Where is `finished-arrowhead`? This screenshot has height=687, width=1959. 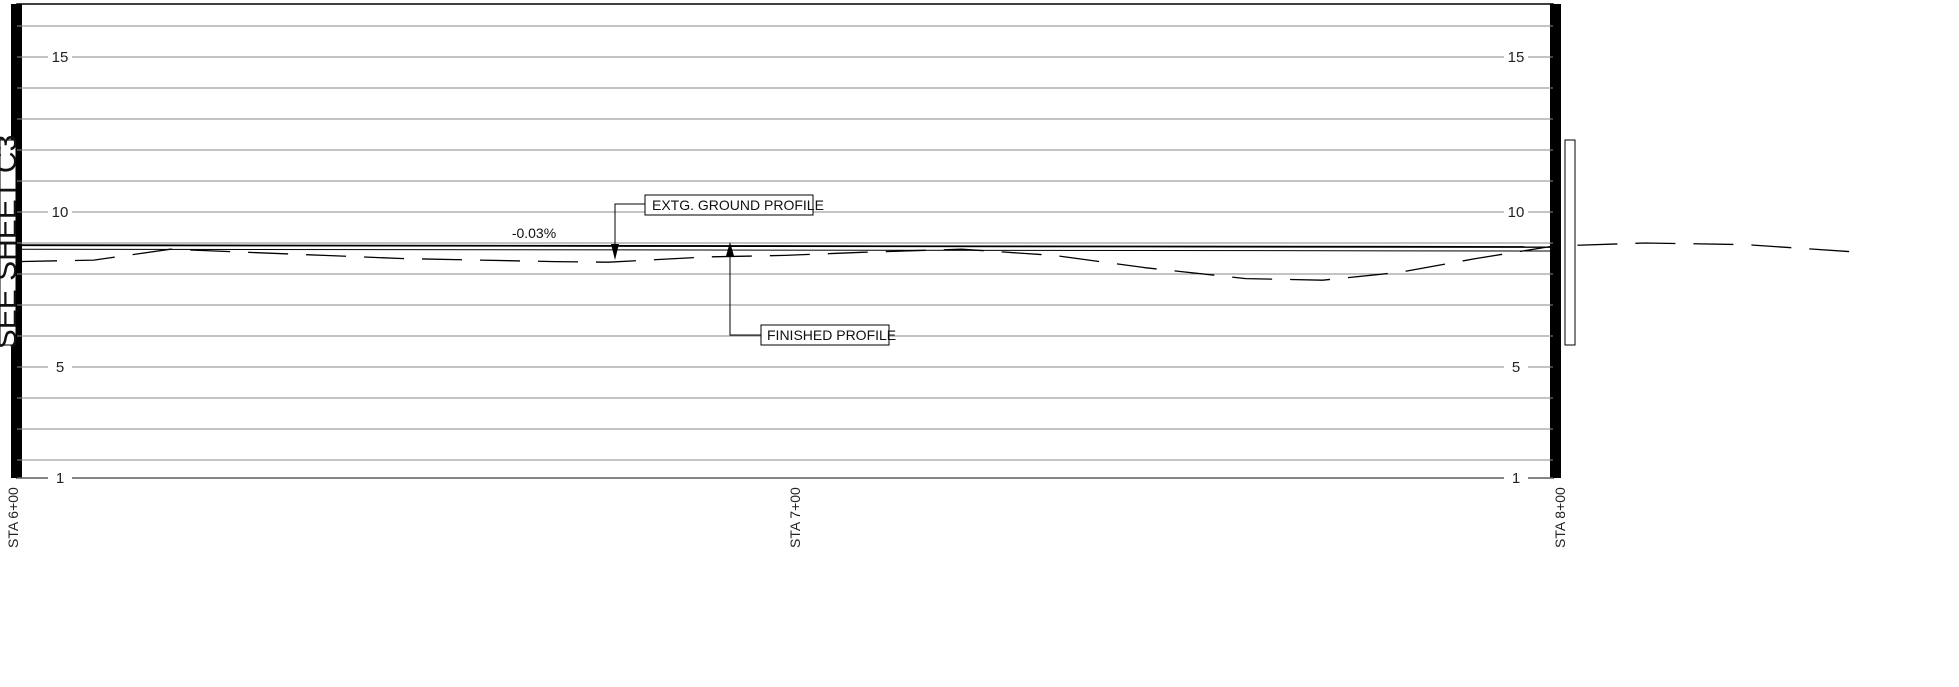
finished-arrowhead is located at coordinates (730, 249).